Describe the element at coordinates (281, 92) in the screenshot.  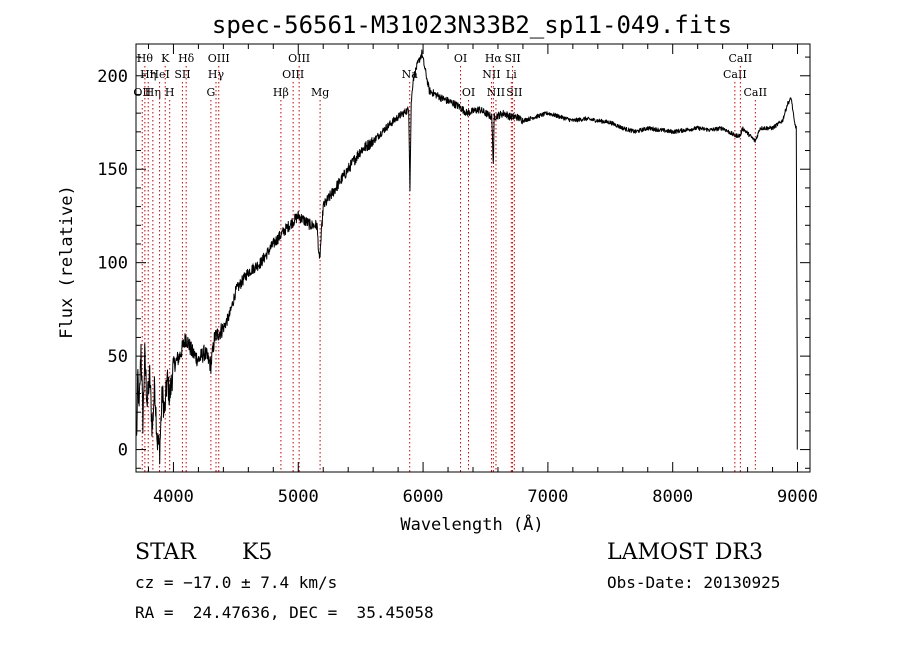
I see `line-marker-label: Hβ` at that location.